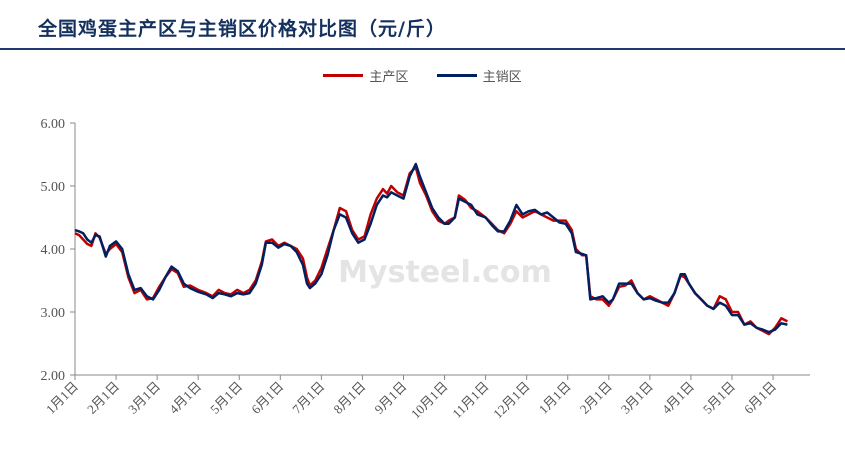 This screenshot has height=465, width=845. I want to click on y-tick-label: 3.00, so click(53, 313).